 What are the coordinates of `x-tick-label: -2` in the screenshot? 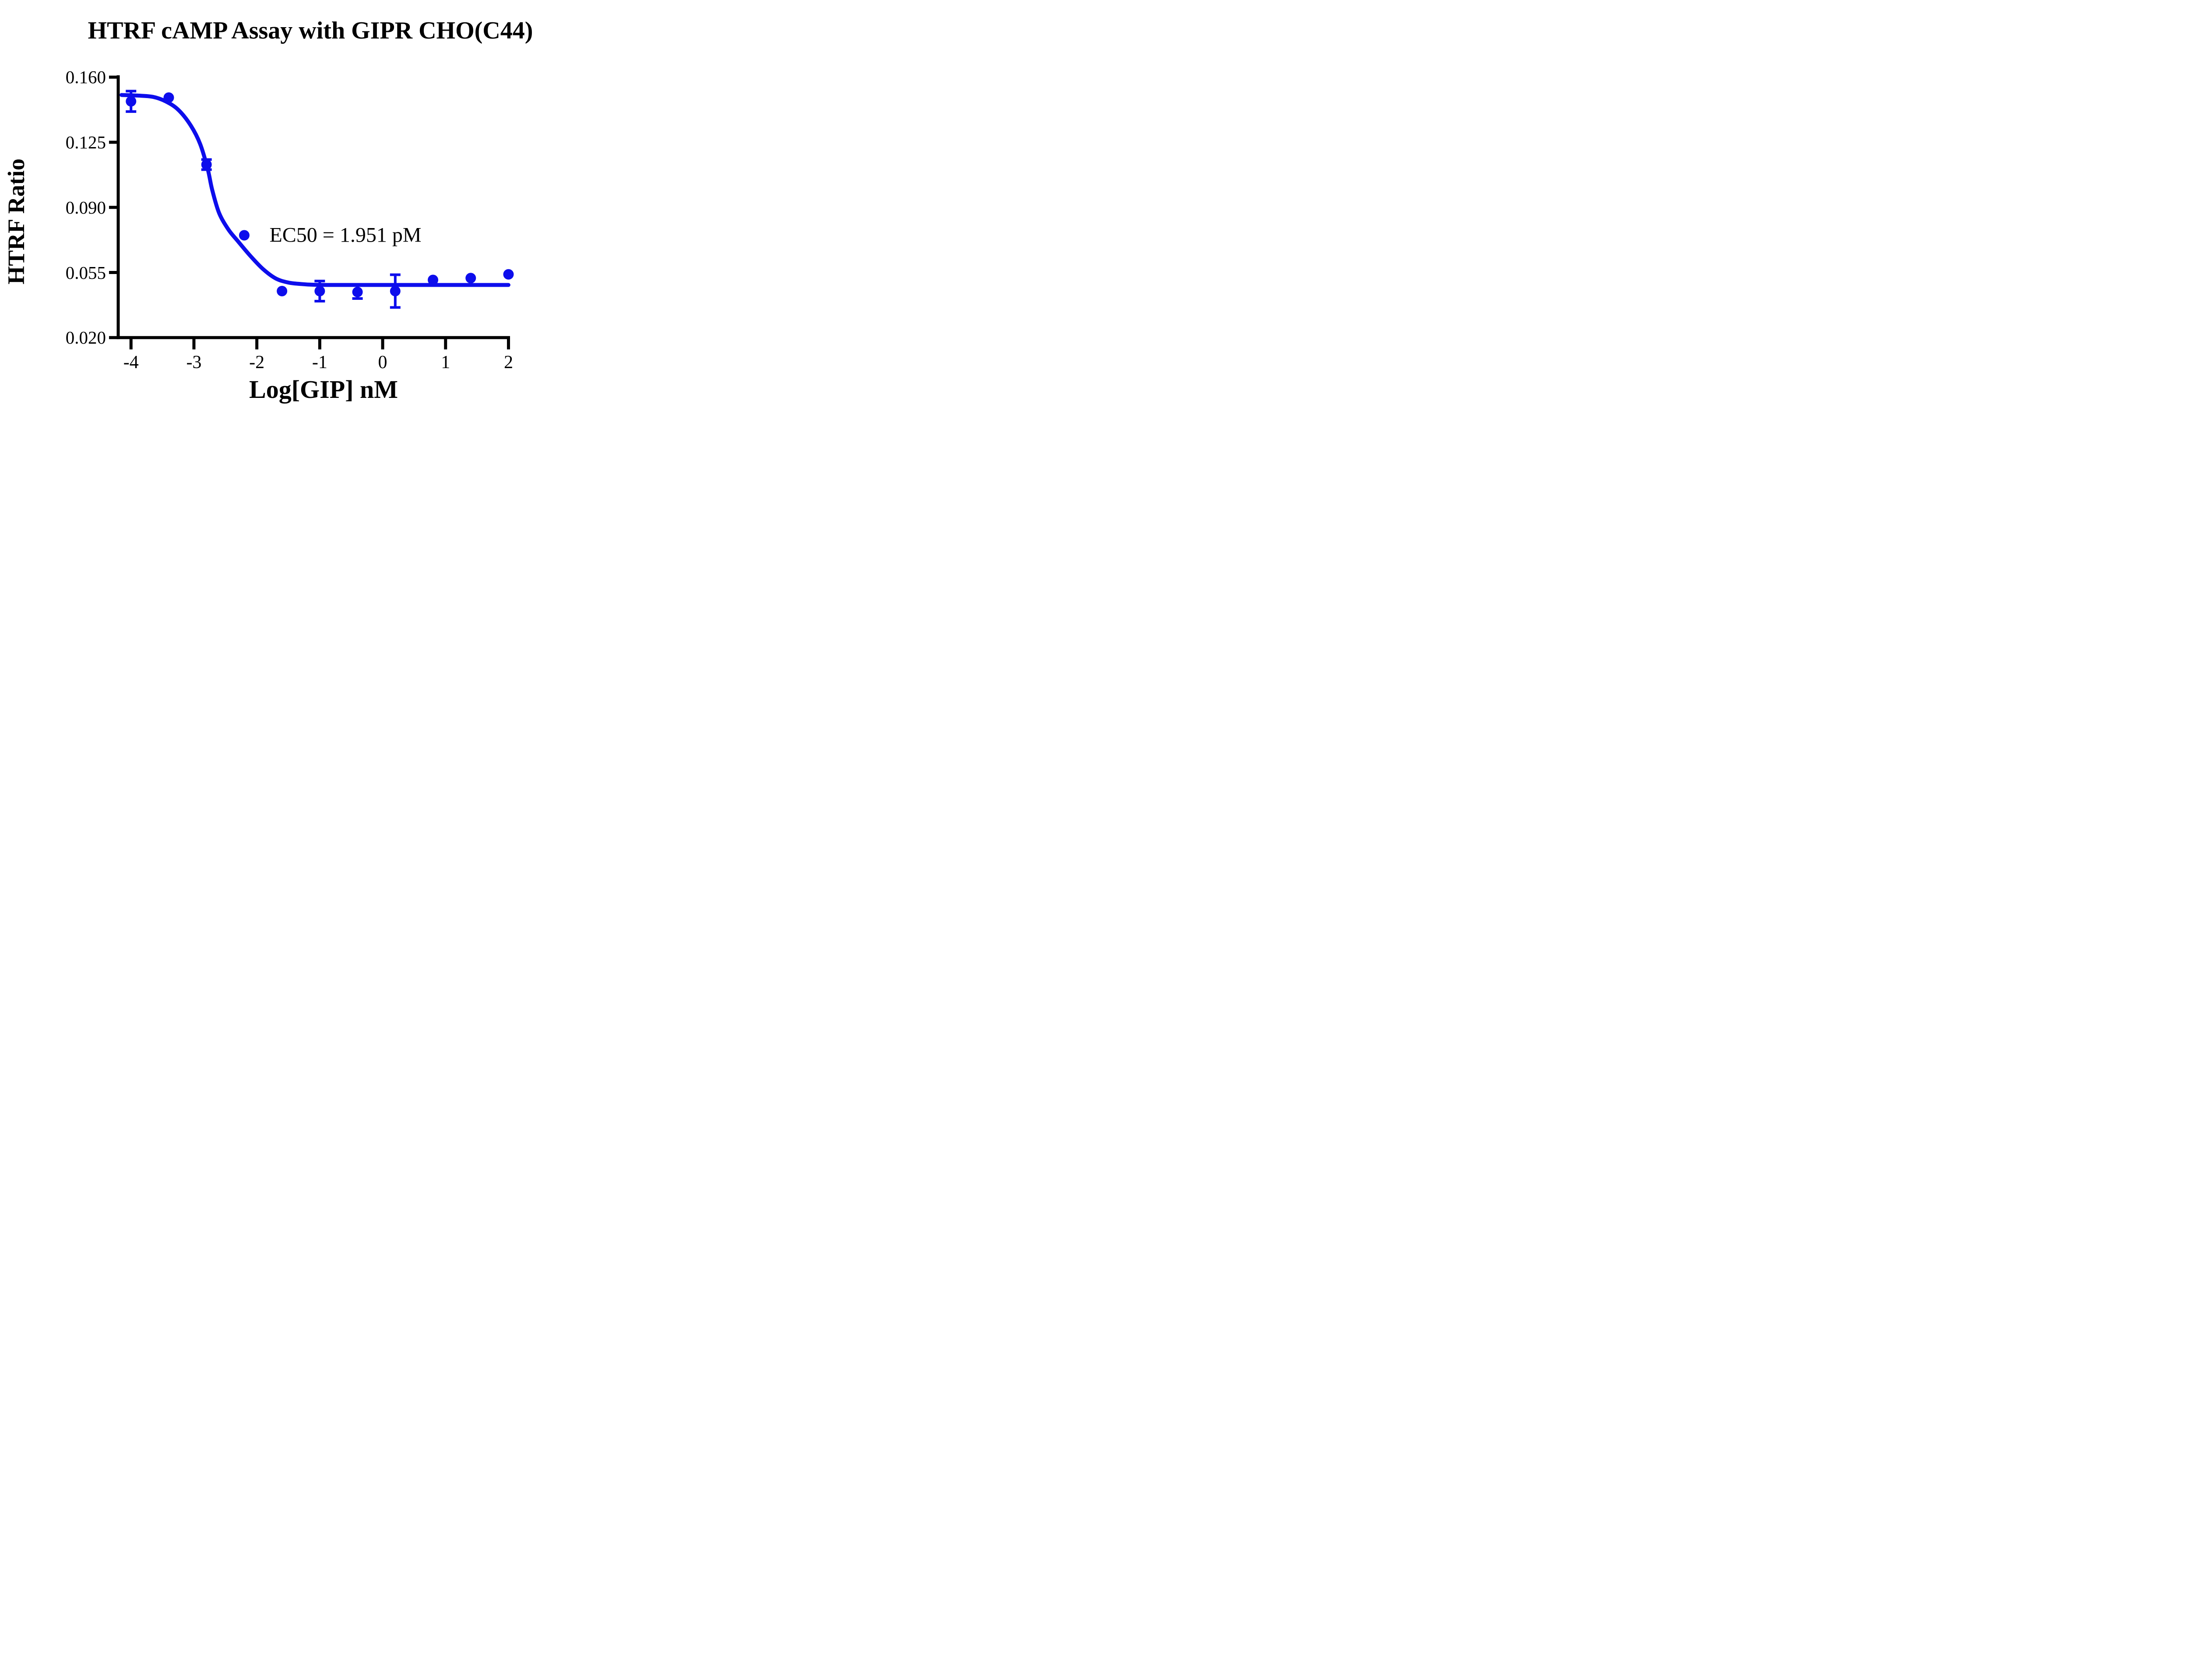 It's located at (257, 362).